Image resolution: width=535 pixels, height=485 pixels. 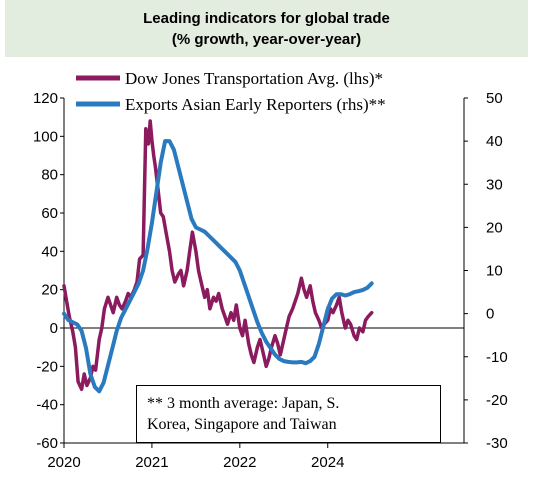 I want to click on right-tick-label: 40, so click(x=494, y=141).